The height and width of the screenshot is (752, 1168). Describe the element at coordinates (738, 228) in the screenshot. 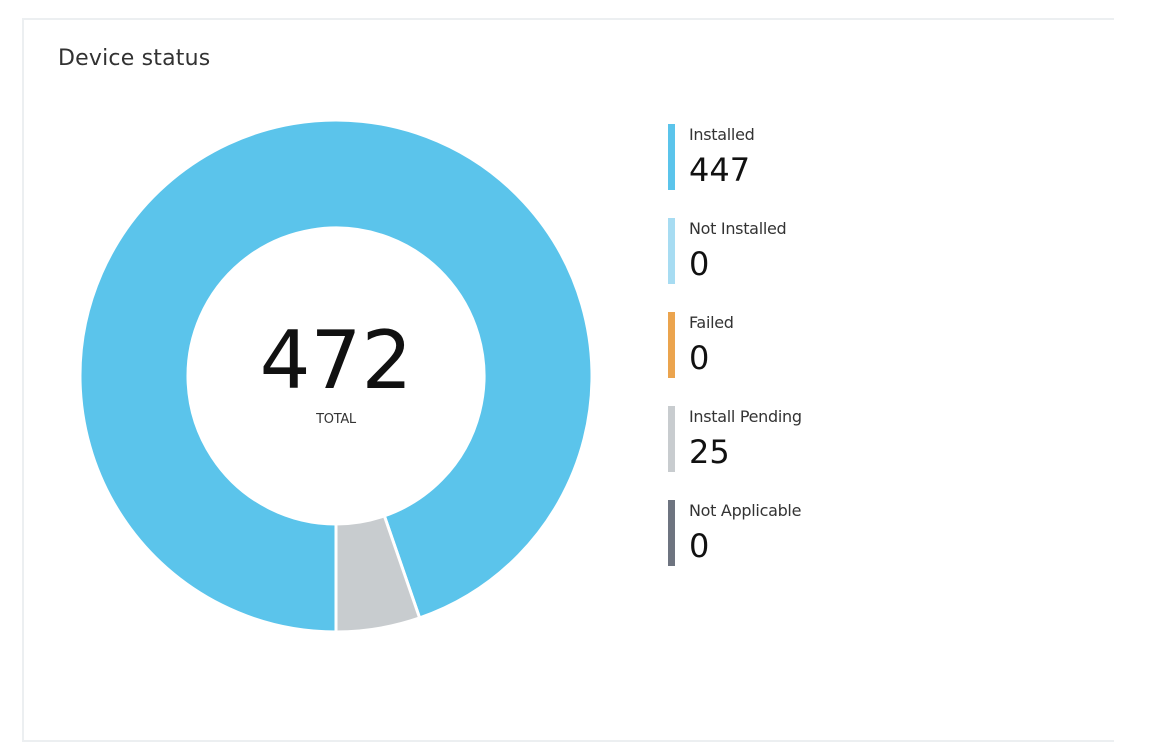

I see `legend-label: Not Installed` at that location.